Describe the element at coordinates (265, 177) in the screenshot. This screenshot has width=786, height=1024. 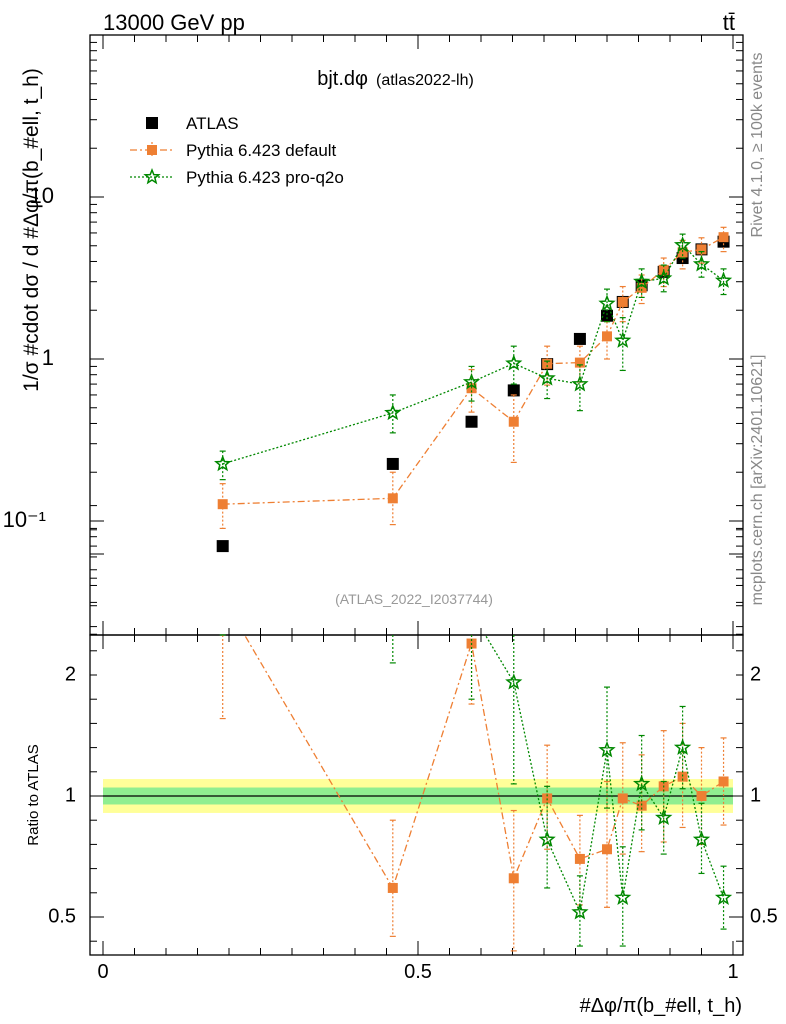
I see `legend-label-proq2o: Pythia 6.423 pro-q2o` at that location.